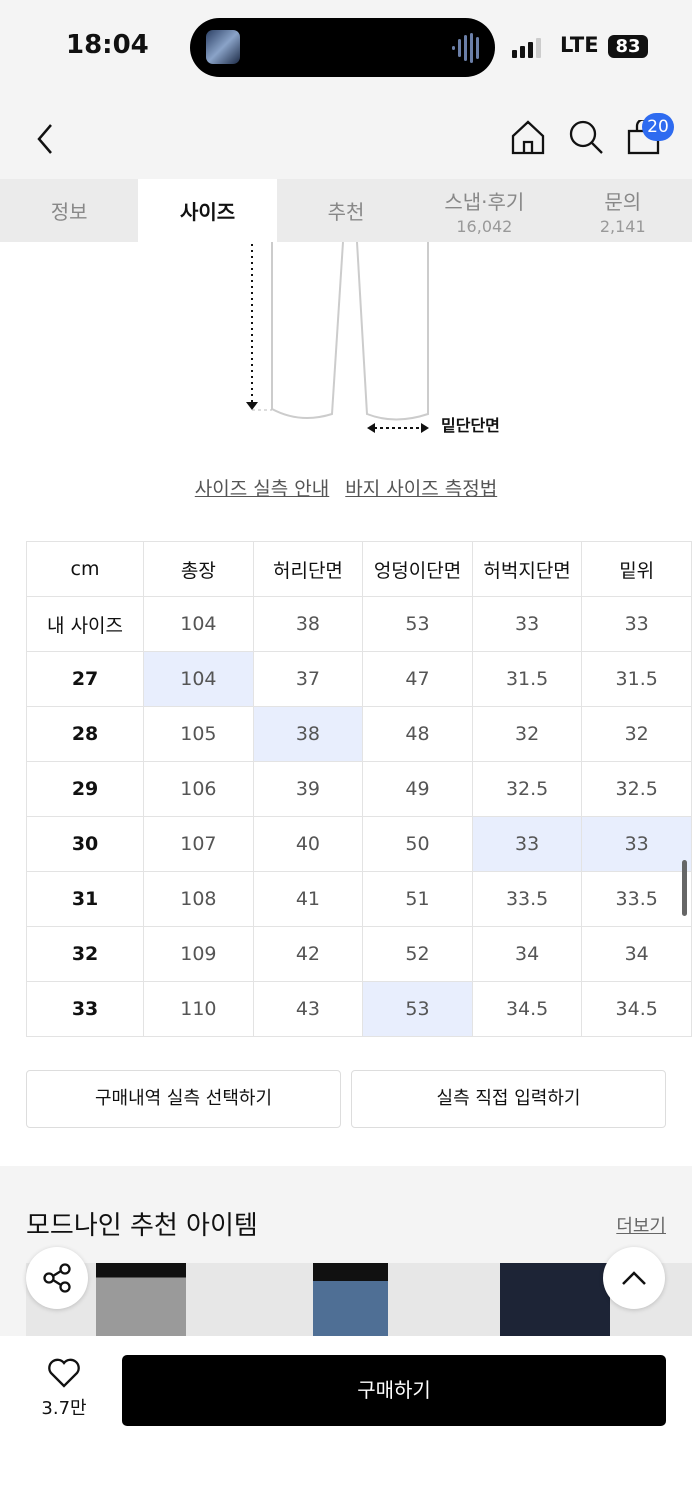  What do you see at coordinates (85, 899) in the screenshot?
I see `row-label: 31` at bounding box center [85, 899].